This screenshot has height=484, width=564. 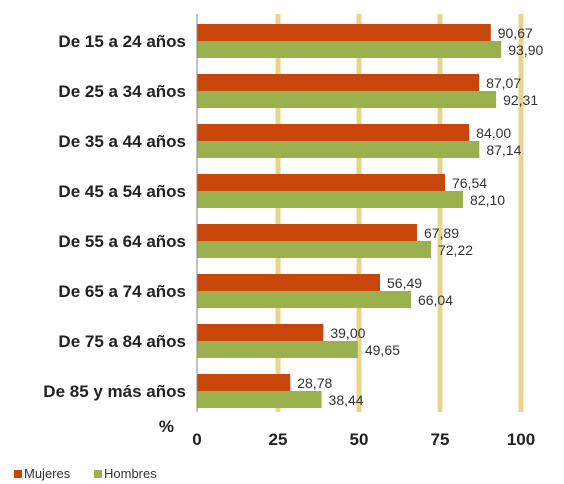 I want to click on tick-label-100: 100, so click(x=521, y=439).